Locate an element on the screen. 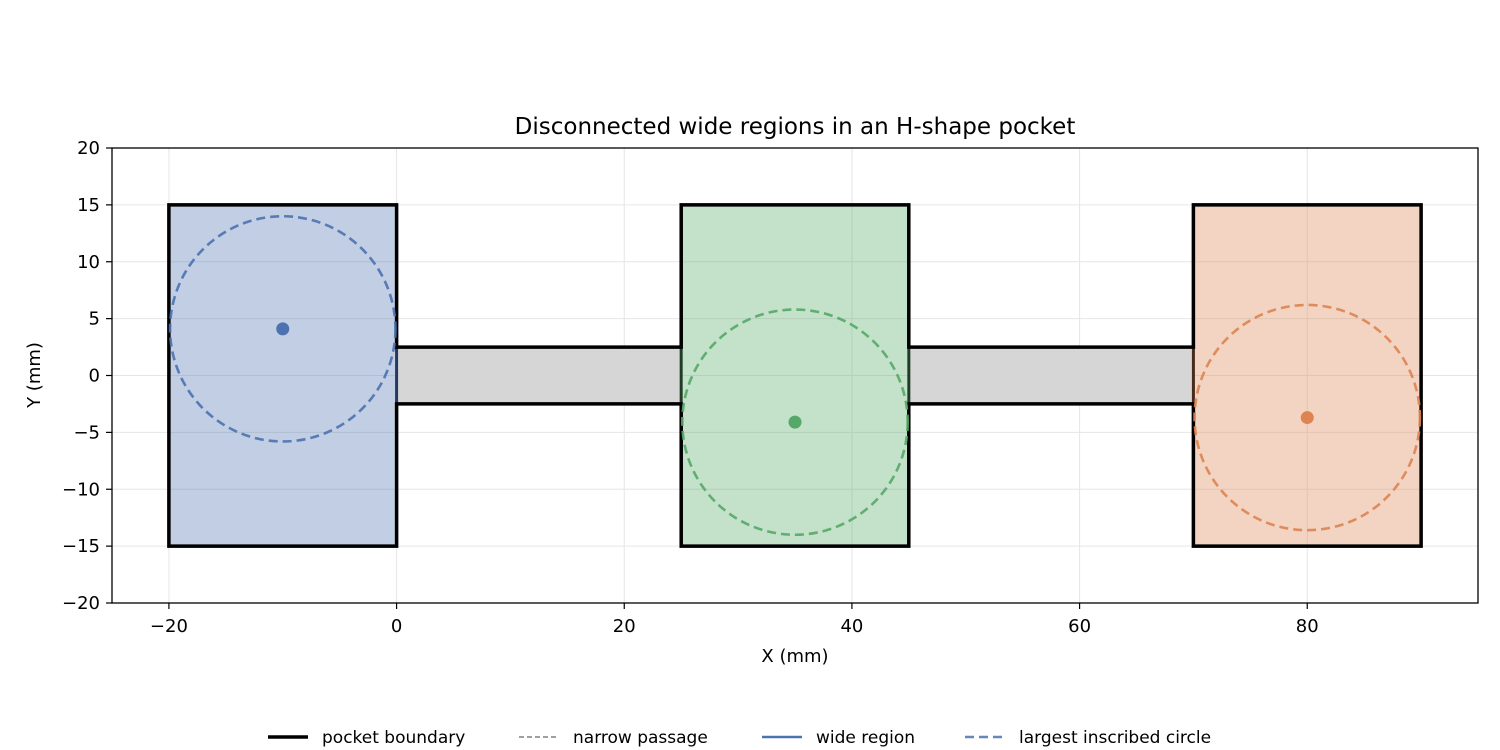 This screenshot has width=1500, height=750. y-tick-label: −5 is located at coordinates (86, 432).